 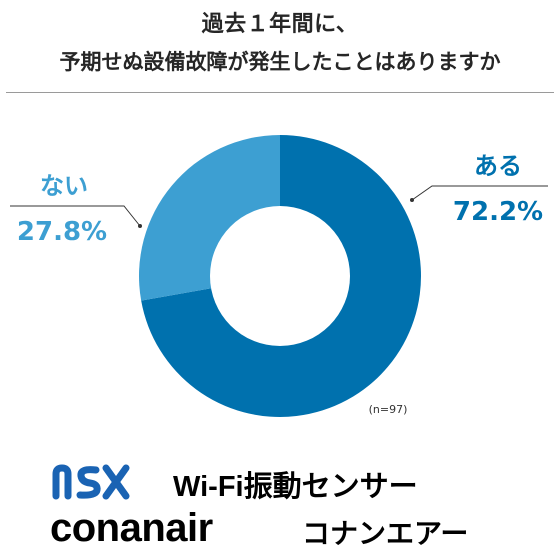 I want to click on title-divider, so click(x=280, y=92).